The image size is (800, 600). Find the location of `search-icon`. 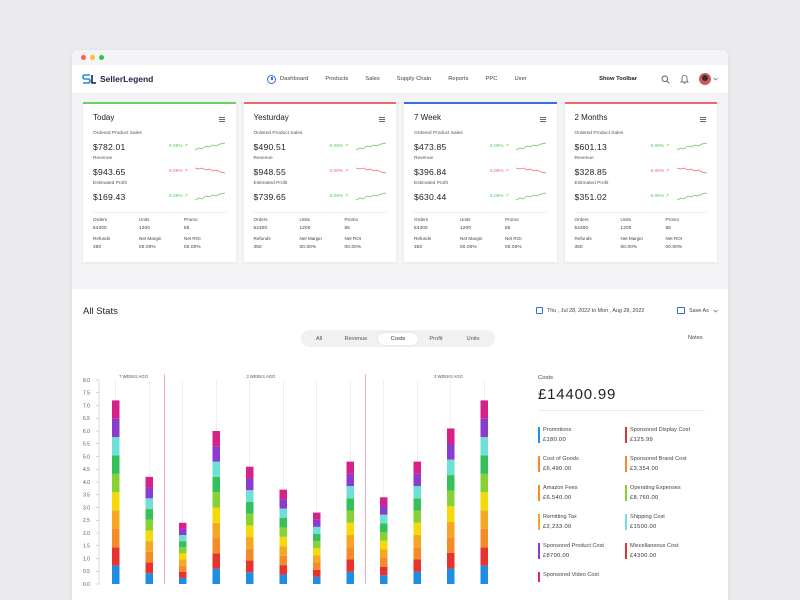

search-icon is located at coordinates (665, 79).